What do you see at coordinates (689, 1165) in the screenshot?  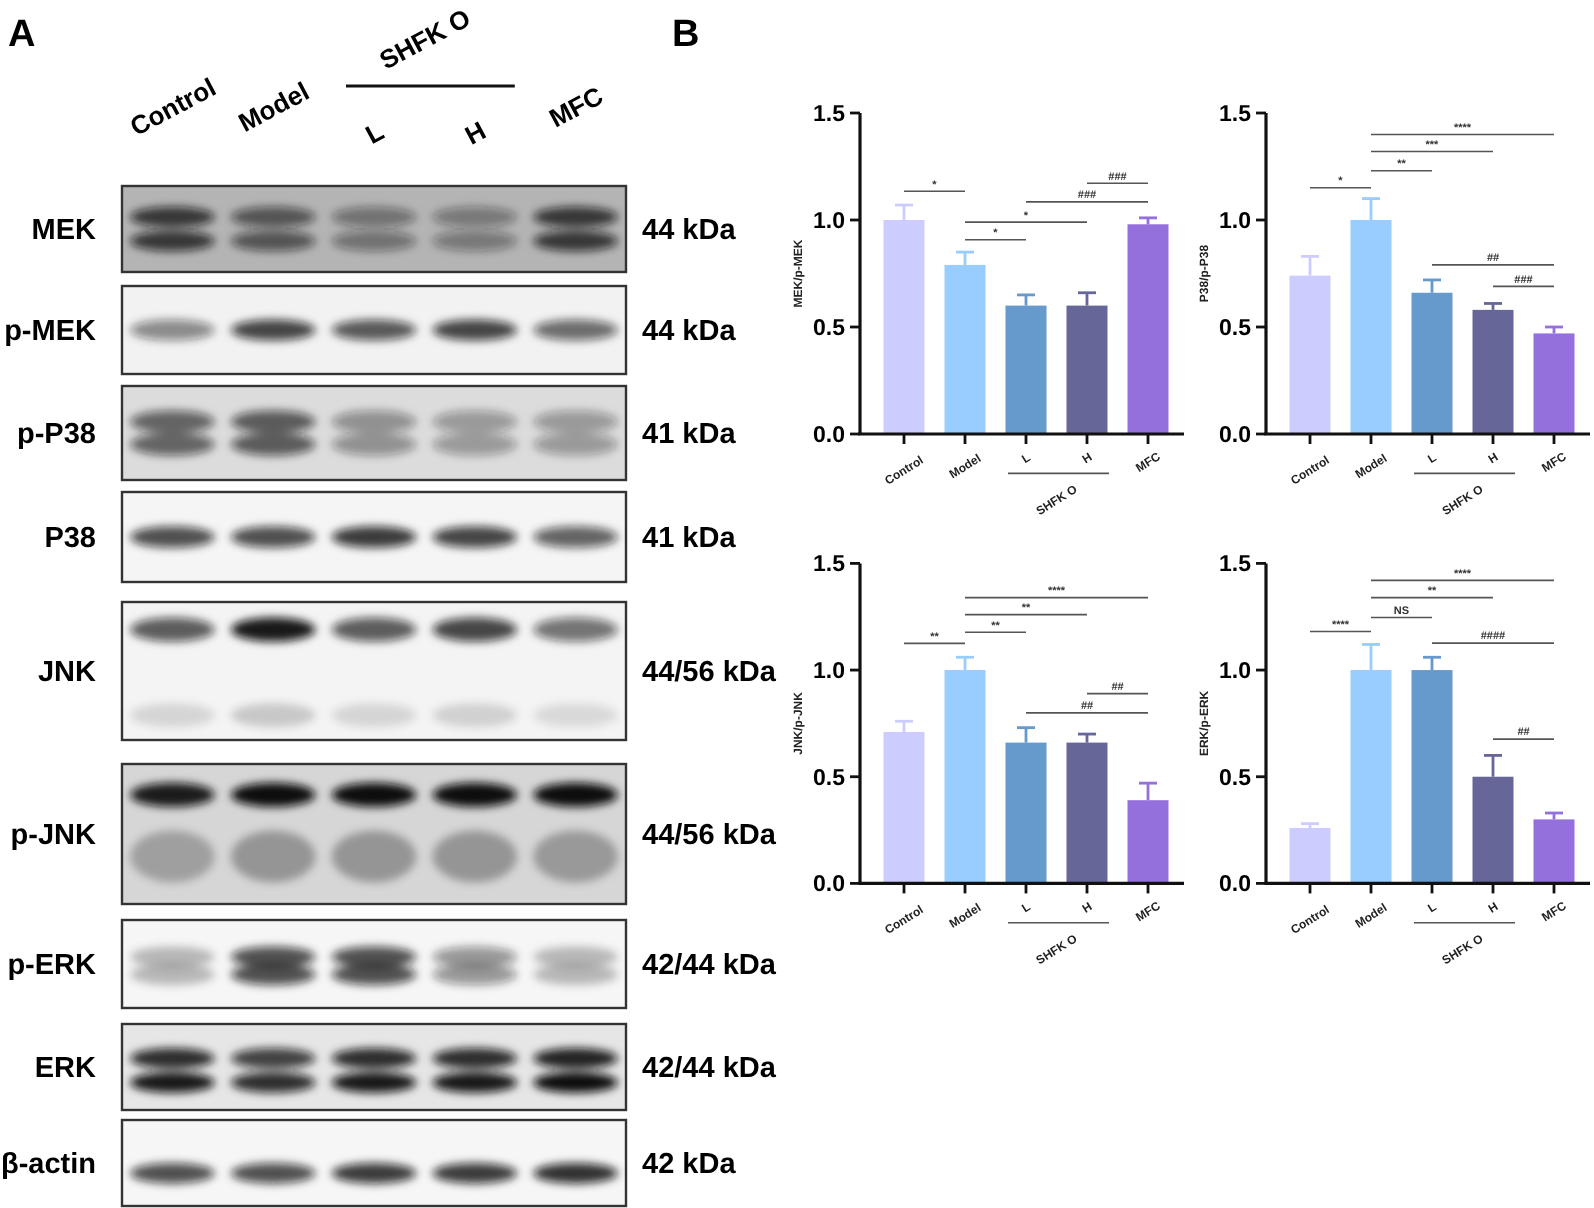 I see `category-label: 42 kDa` at bounding box center [689, 1165].